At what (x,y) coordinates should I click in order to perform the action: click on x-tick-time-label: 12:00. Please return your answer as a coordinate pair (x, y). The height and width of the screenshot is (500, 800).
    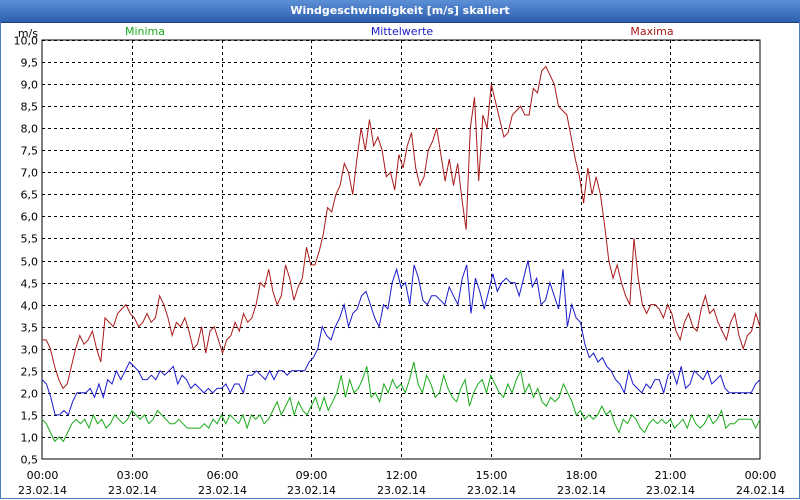
    Looking at the image, I should click on (402, 475).